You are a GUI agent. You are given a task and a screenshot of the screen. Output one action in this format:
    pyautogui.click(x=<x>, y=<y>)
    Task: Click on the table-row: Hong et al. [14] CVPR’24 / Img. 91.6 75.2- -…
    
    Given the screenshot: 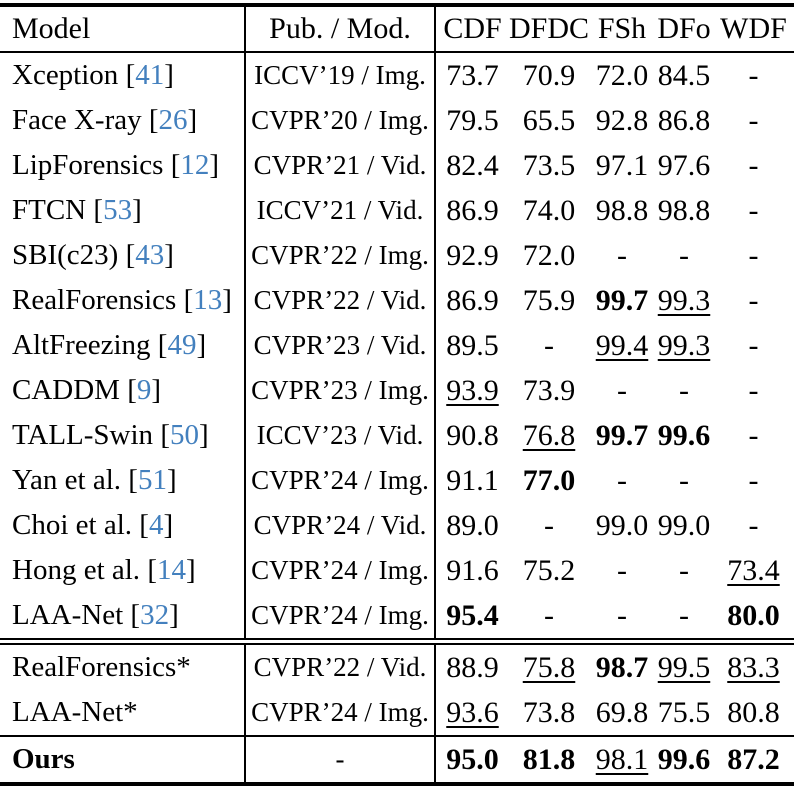 What is the action you would take?
    pyautogui.click(x=397, y=570)
    